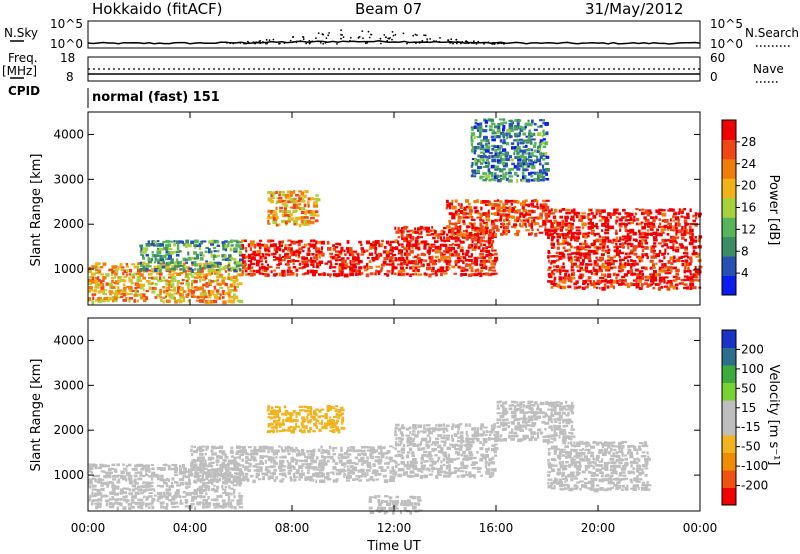 This screenshot has height=554, width=800. I want to click on nave-bottom-tick: 0, so click(714, 77).